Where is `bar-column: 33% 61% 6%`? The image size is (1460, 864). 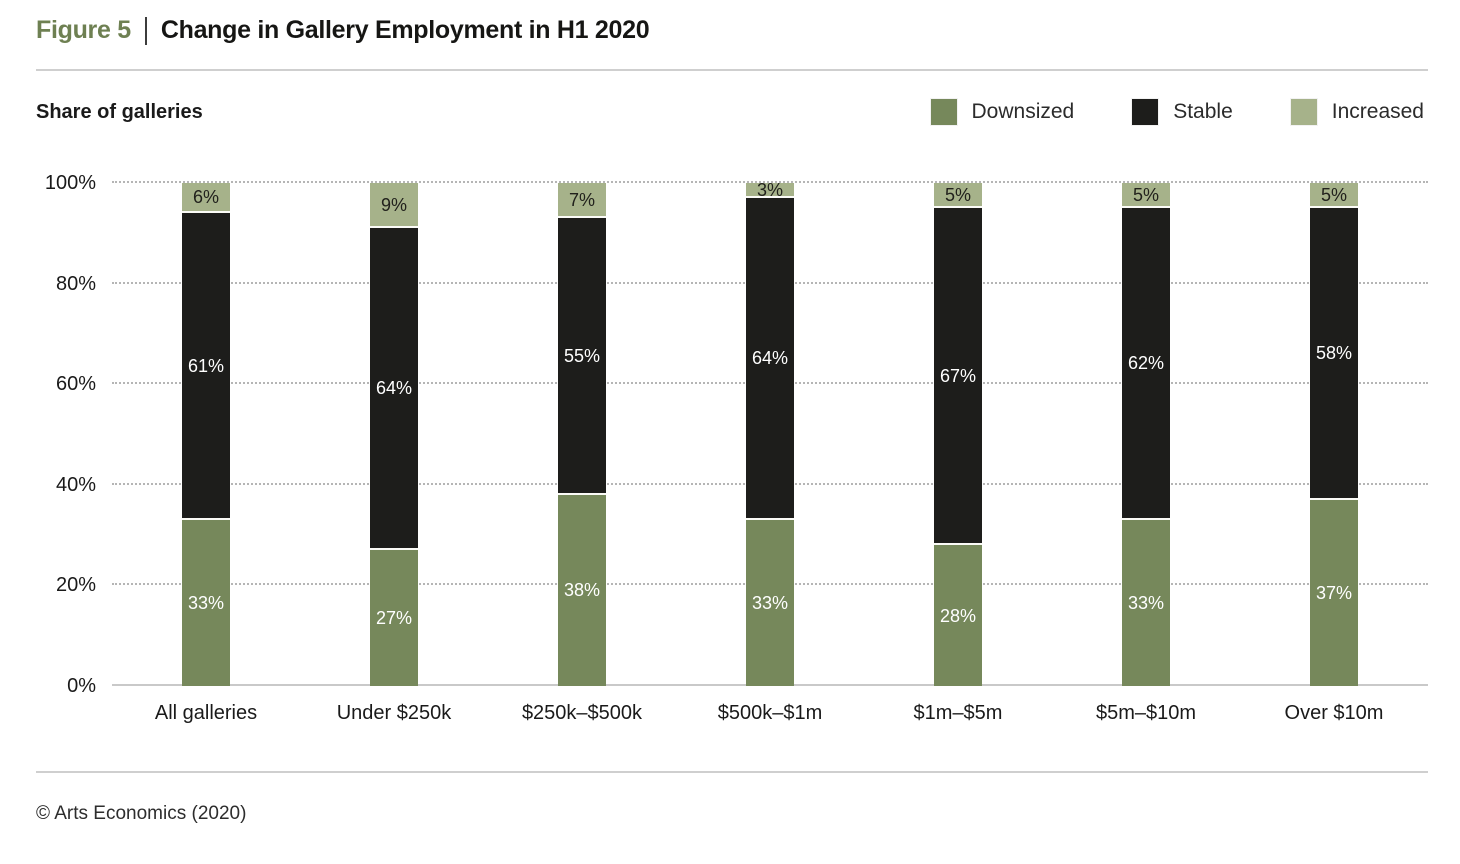 bar-column: 33% 61% 6% is located at coordinates (206, 434).